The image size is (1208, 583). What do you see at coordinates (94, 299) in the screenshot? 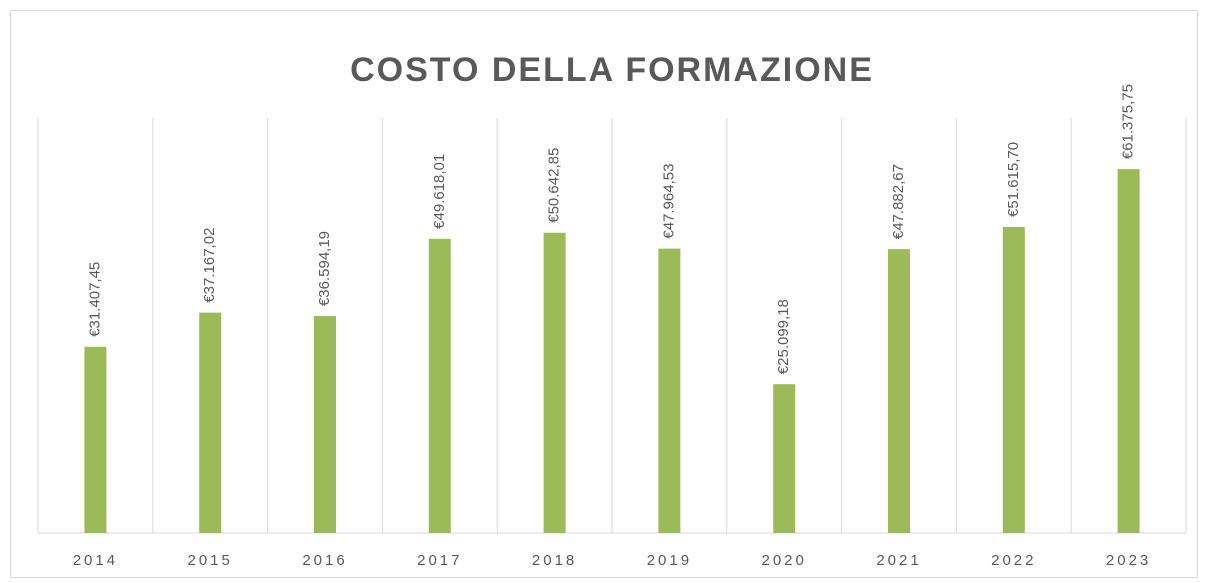
I see `data-label: €31.407,45` at bounding box center [94, 299].